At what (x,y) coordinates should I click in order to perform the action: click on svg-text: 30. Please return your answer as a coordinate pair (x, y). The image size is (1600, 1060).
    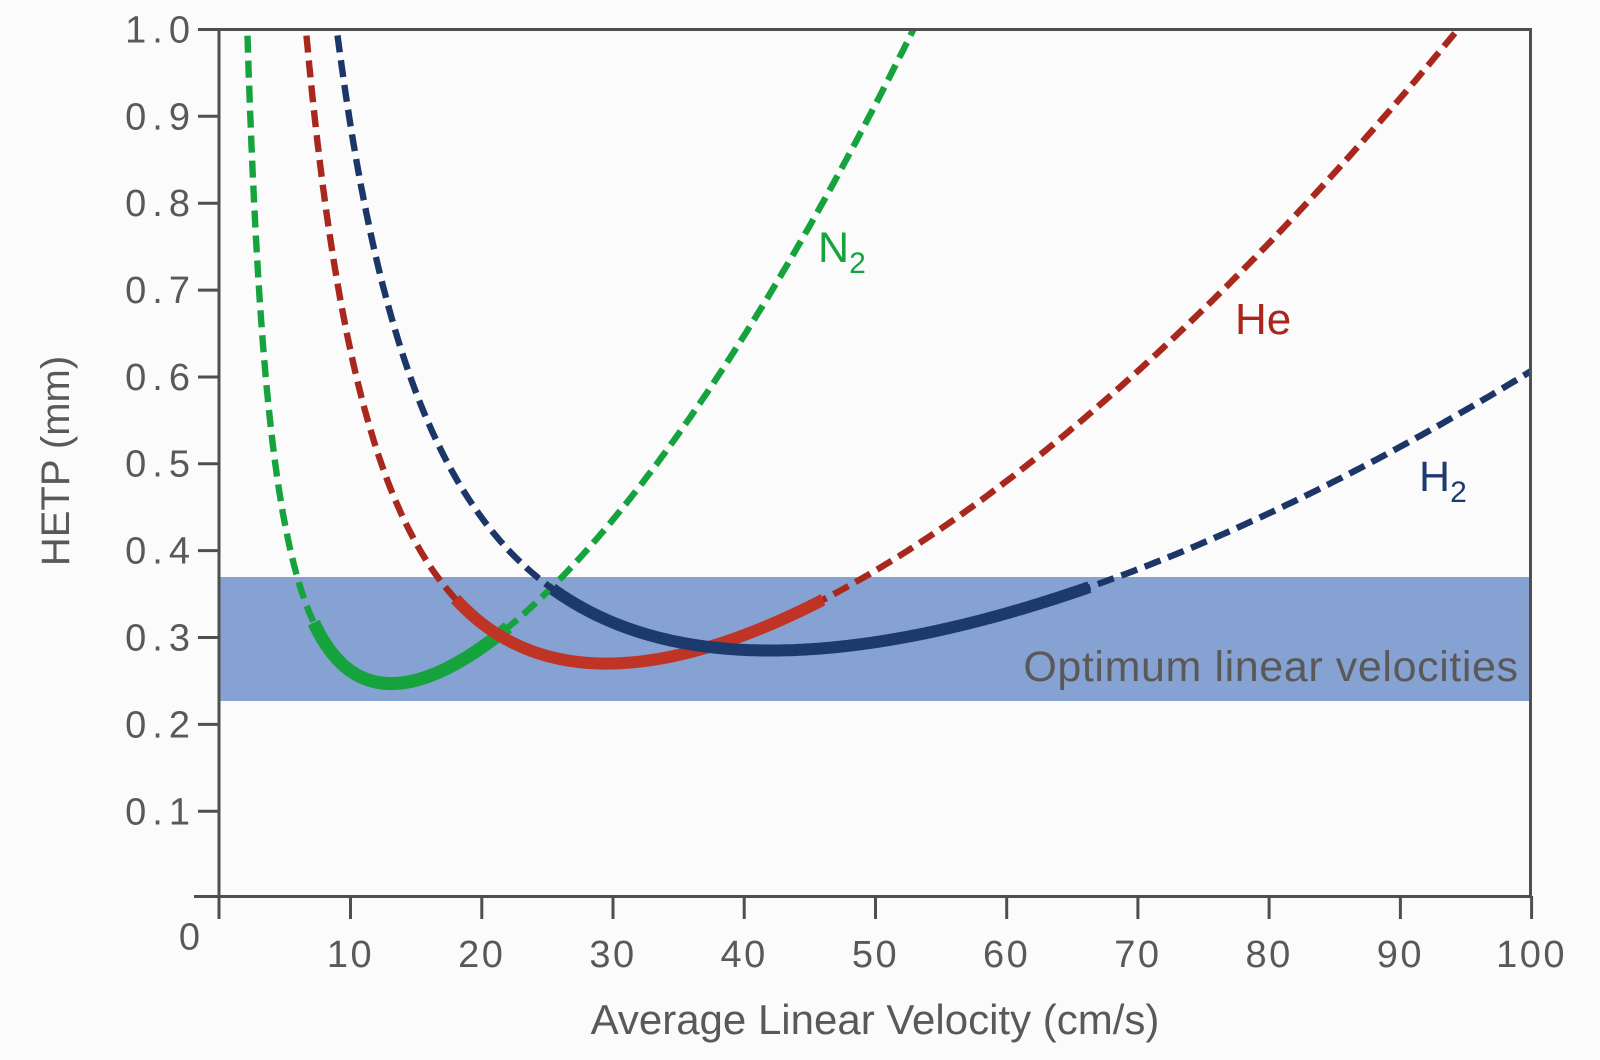
    Looking at the image, I should click on (612, 955).